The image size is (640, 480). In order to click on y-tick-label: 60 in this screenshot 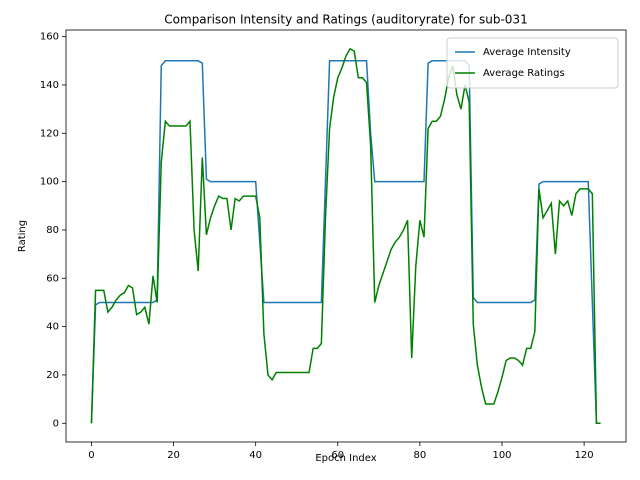, I will do `click(52, 278)`.